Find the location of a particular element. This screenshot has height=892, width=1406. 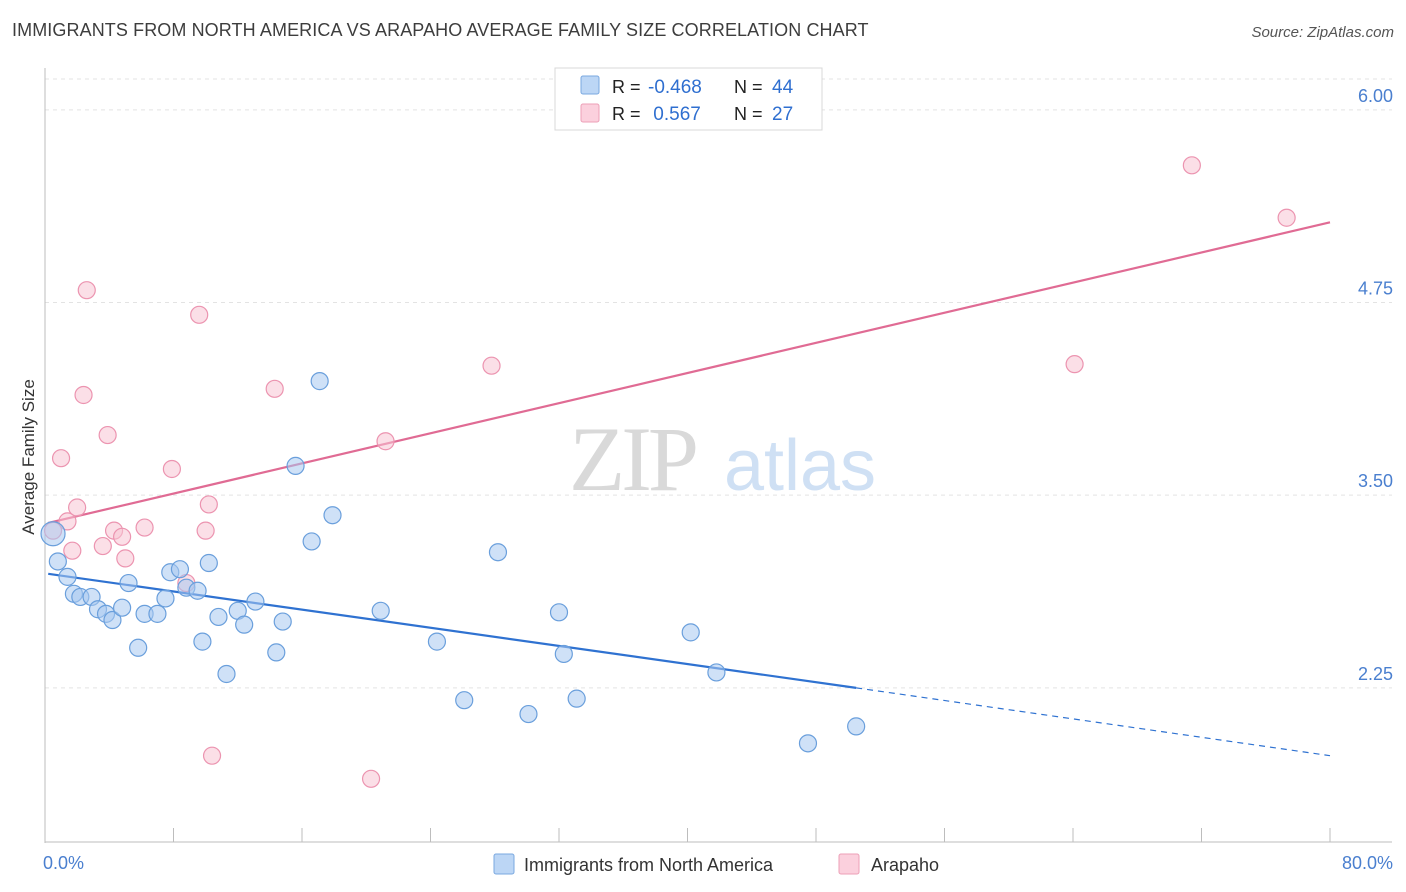

stats-n-label-1: N = is located at coordinates (748, 114).